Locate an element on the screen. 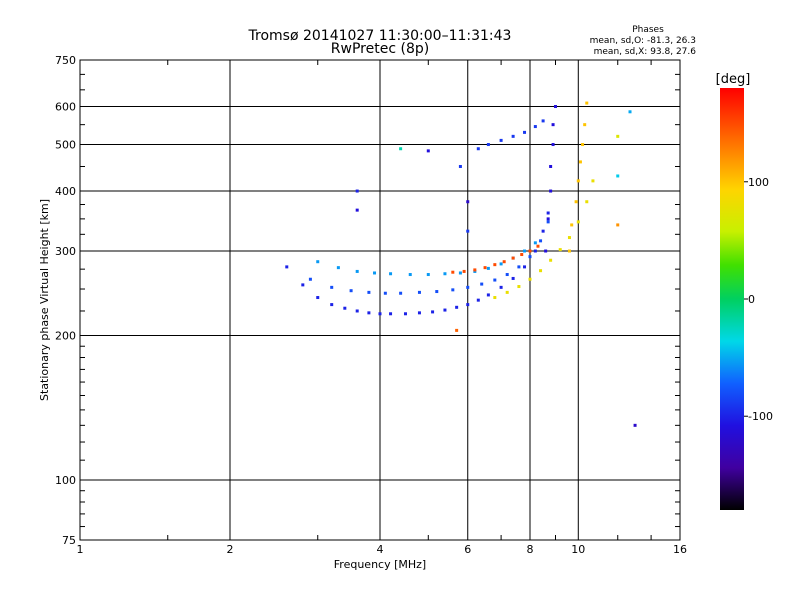 This screenshot has width=800, height=600. x-tick-label: 10 is located at coordinates (578, 549).